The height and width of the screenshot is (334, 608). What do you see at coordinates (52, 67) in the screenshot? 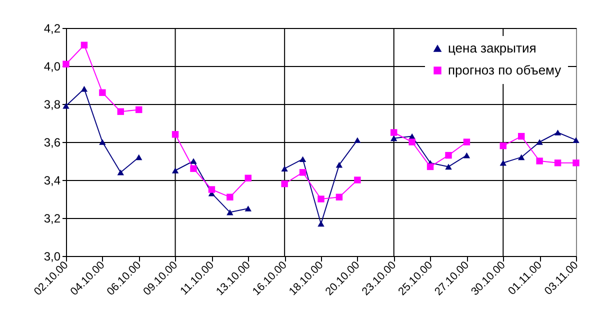
I see `y-tick-label: 4,0` at bounding box center [52, 67].